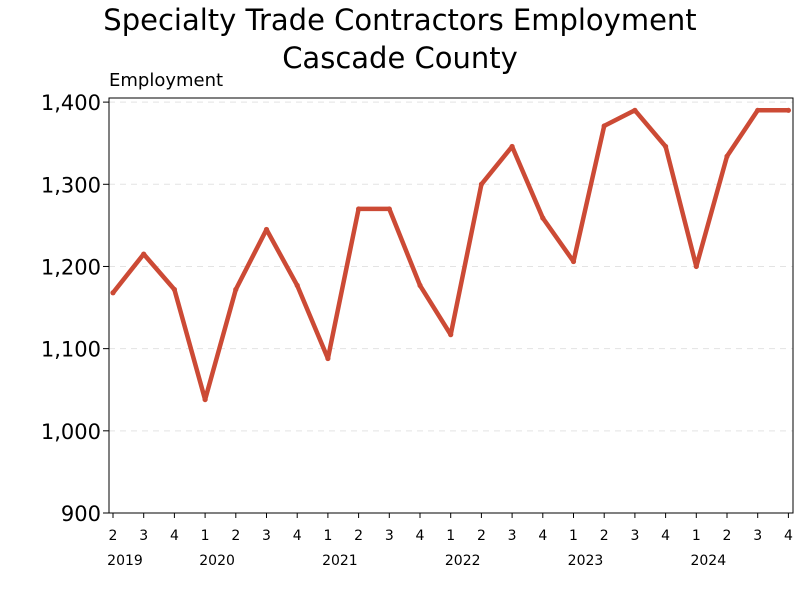 The height and width of the screenshot is (604, 800). What do you see at coordinates (81, 514) in the screenshot?
I see `y-tick-label: 900` at bounding box center [81, 514].